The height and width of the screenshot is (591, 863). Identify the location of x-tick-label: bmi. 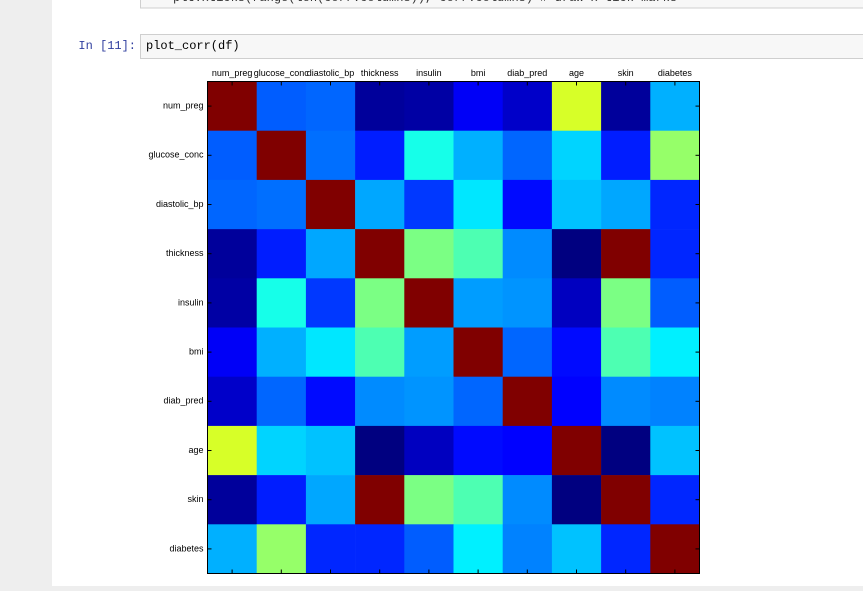
(478, 73).